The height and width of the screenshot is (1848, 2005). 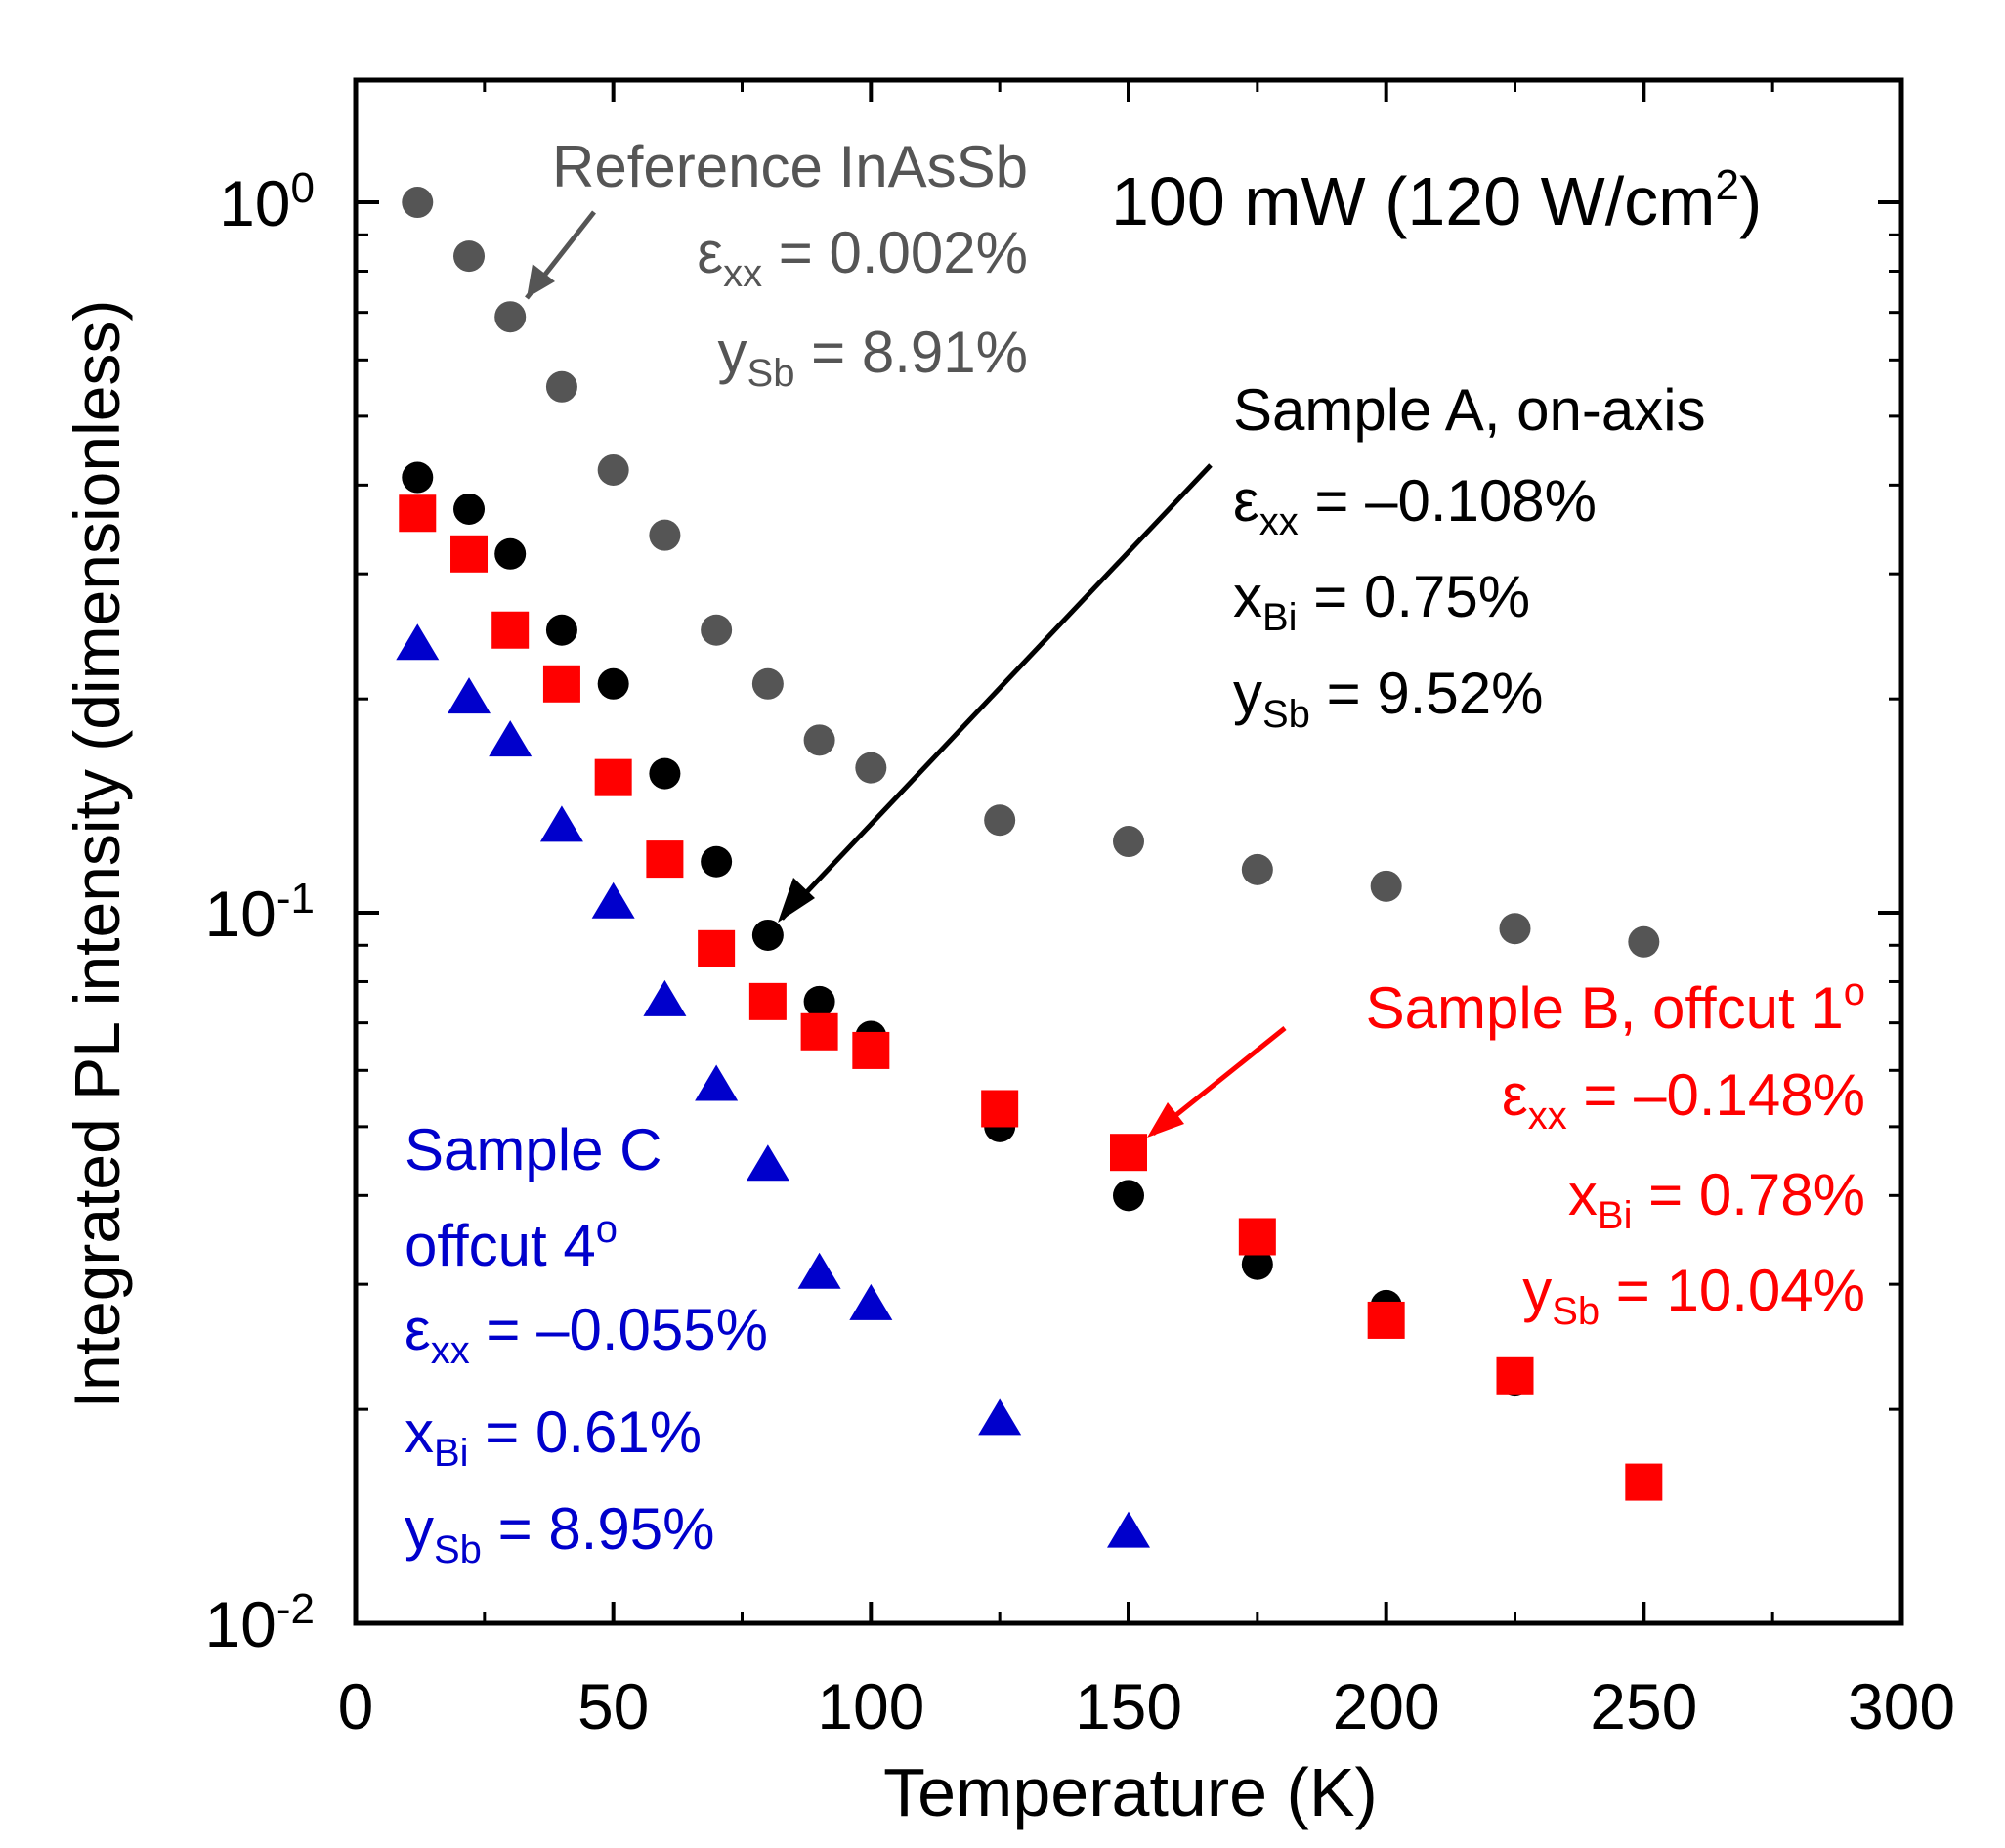 I want to click on sample-a-arrow, so click(x=996, y=692).